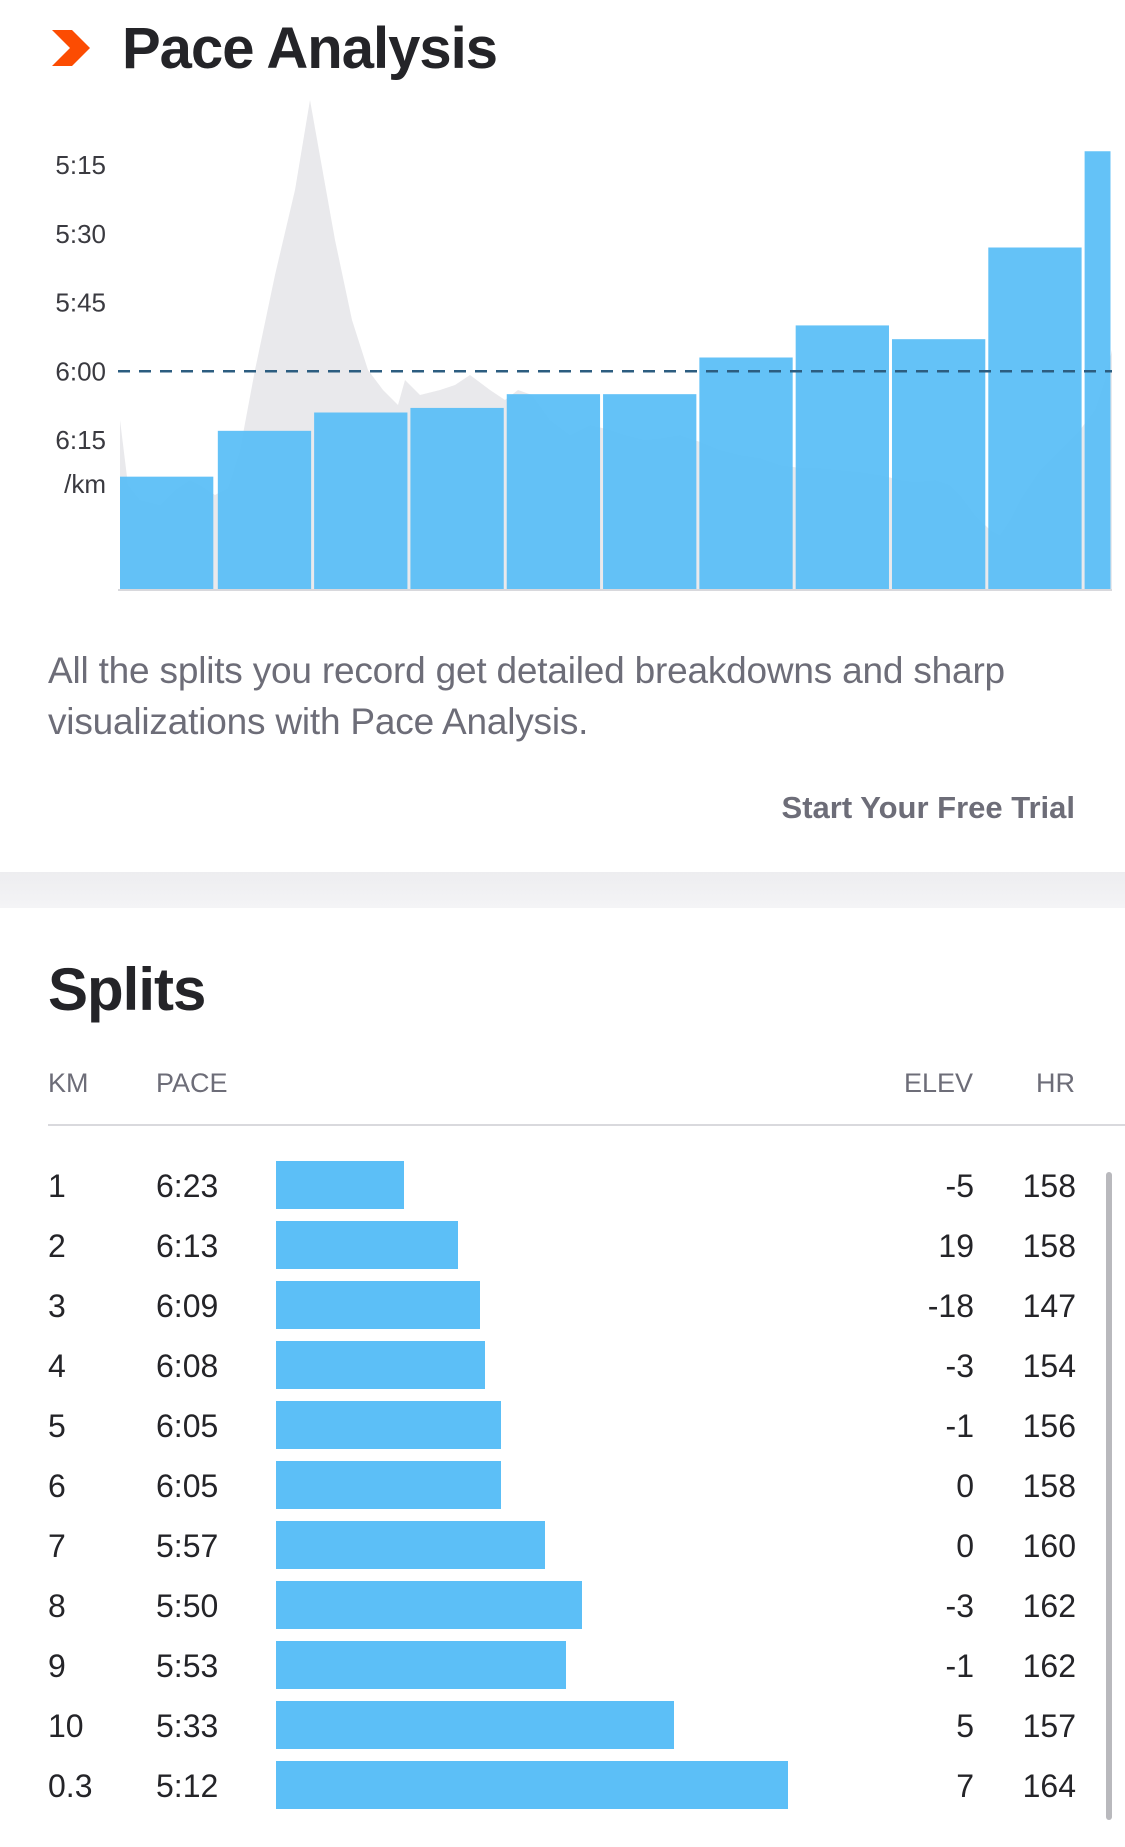 This screenshot has height=1847, width=1125. I want to click on split-km: 10, so click(66, 1726).